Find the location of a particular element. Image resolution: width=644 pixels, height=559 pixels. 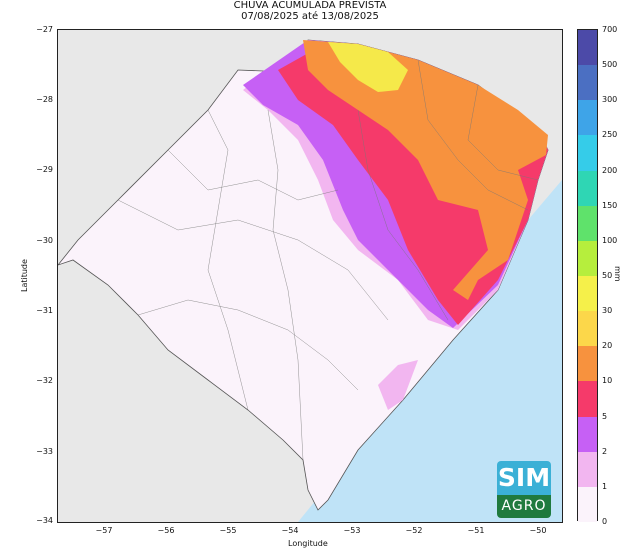

colorbar-tick-label: 0 is located at coordinates (605, 521).